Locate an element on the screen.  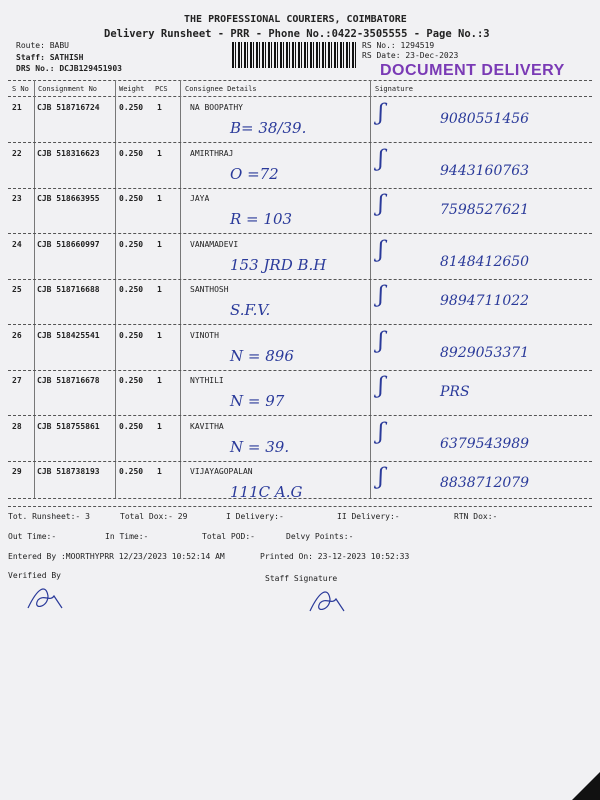
row-handwritten-phone: 8929053371 is located at coordinates (485, 352).